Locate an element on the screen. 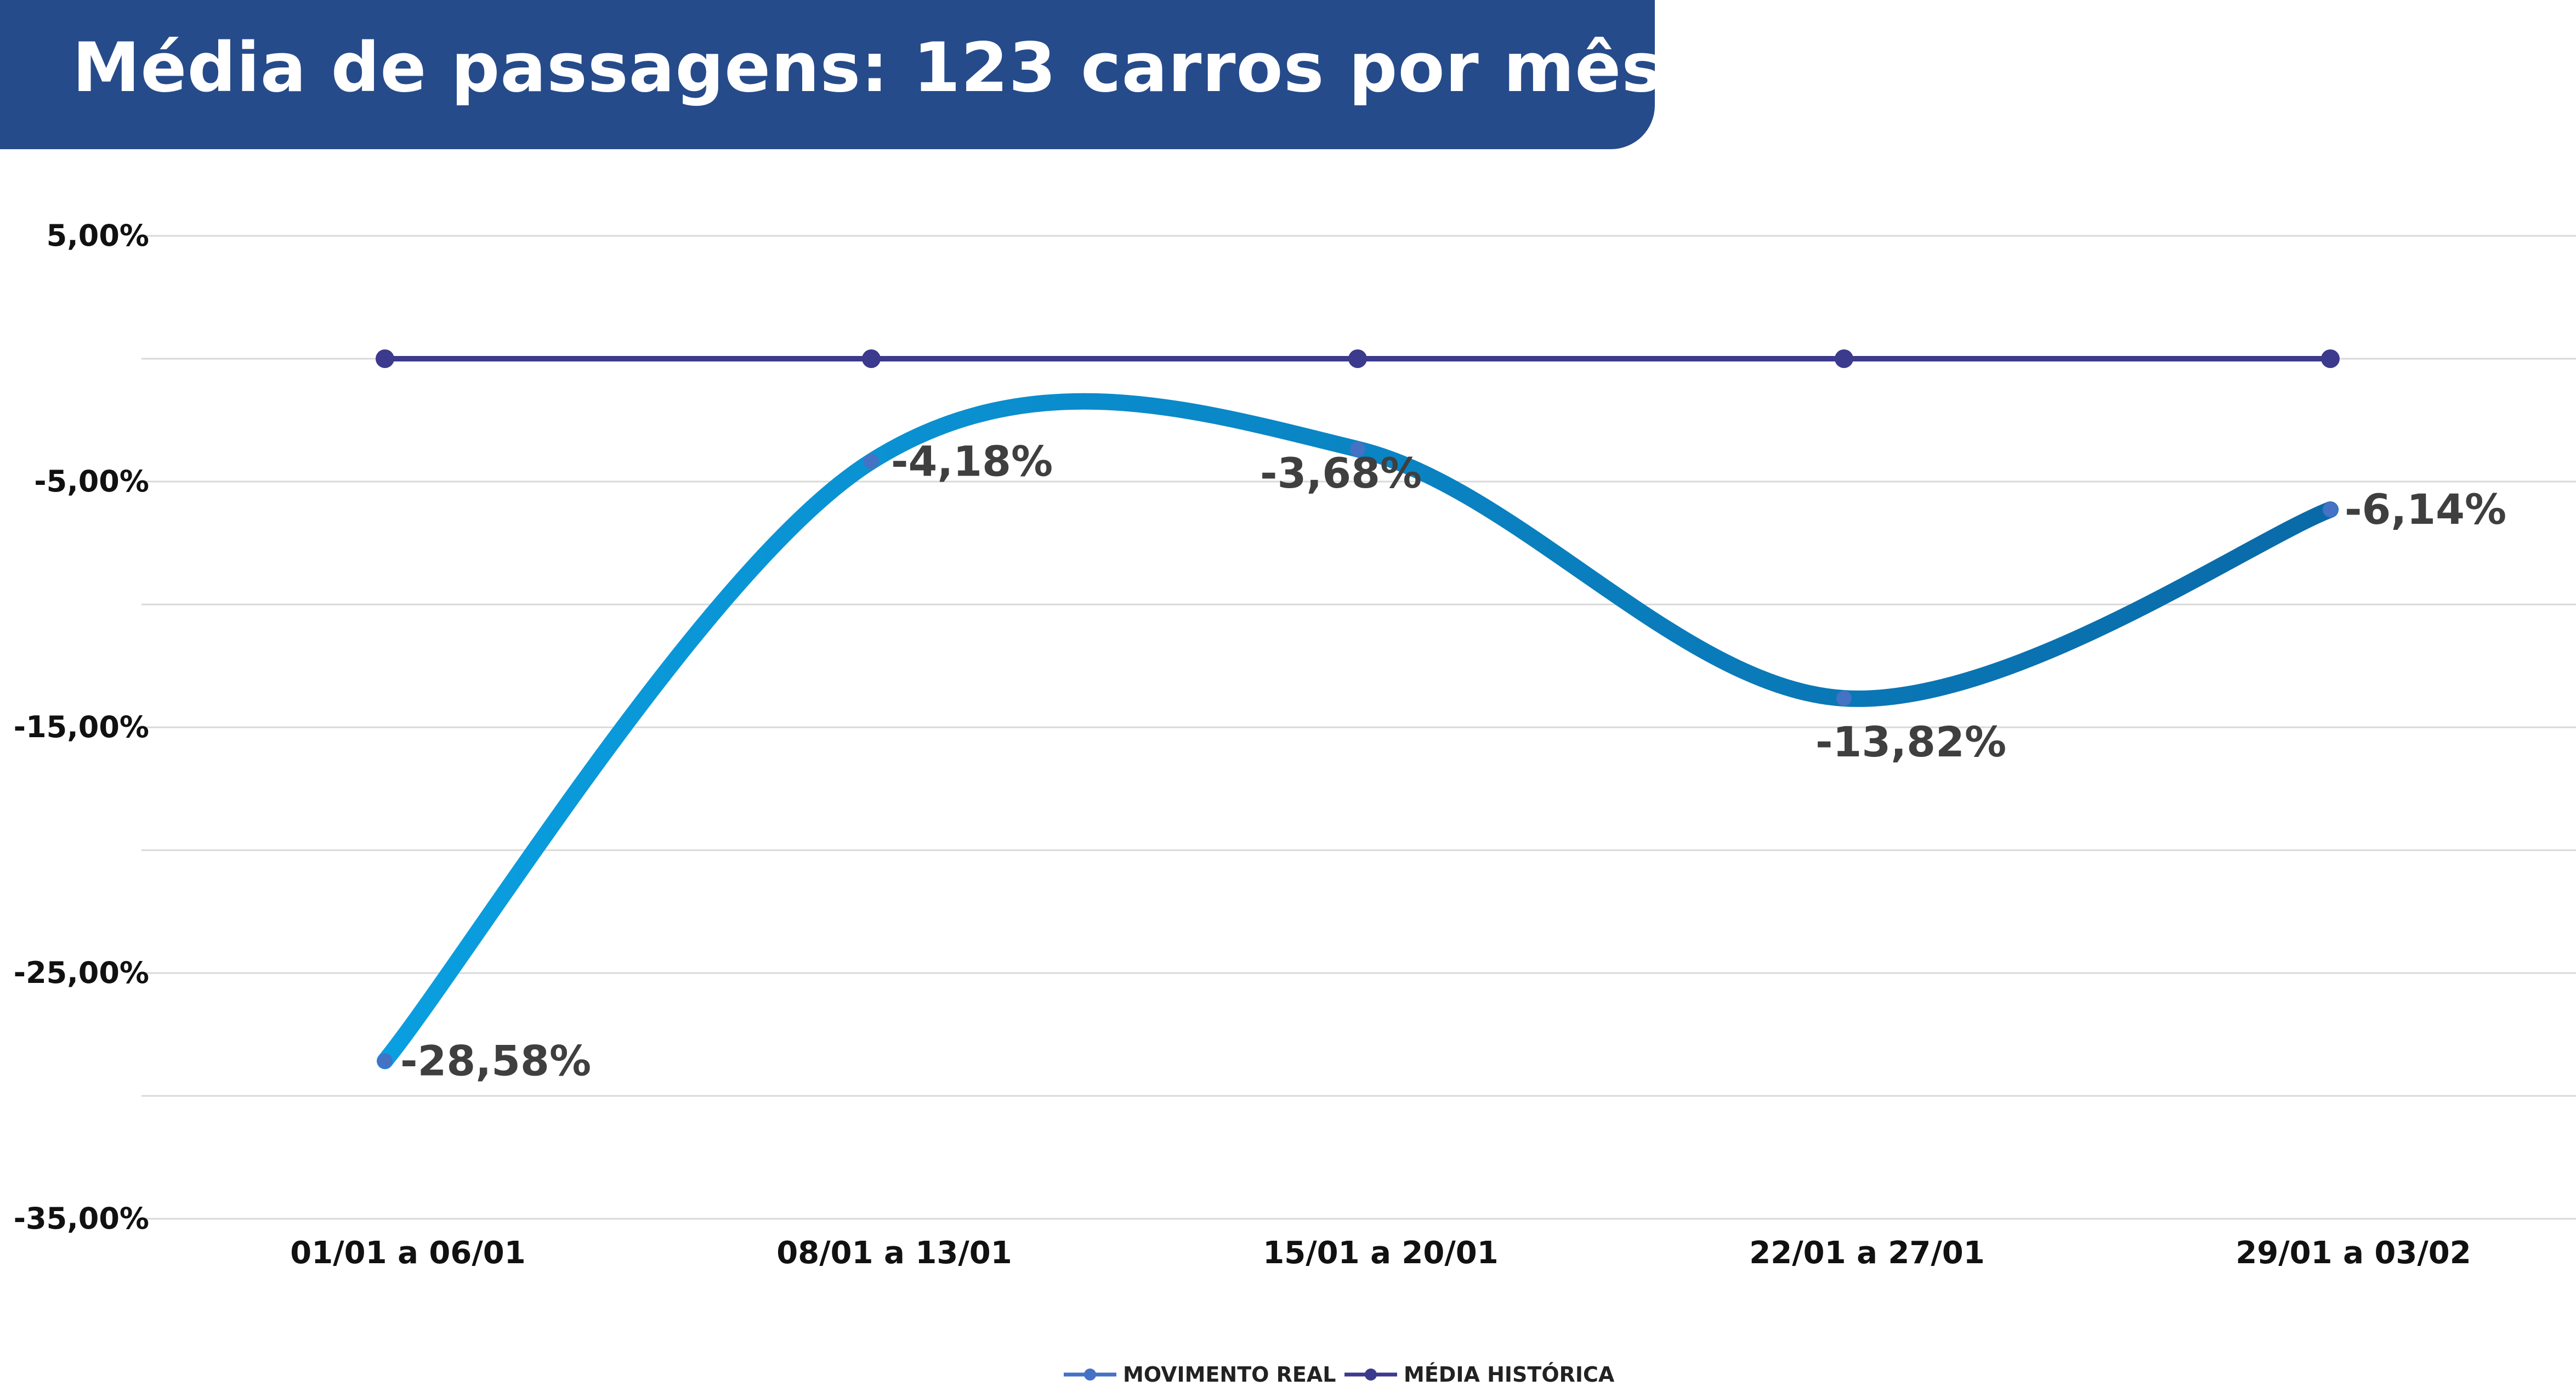 This screenshot has width=2576, height=1391. y-tick-label: -5,00% is located at coordinates (91, 481).